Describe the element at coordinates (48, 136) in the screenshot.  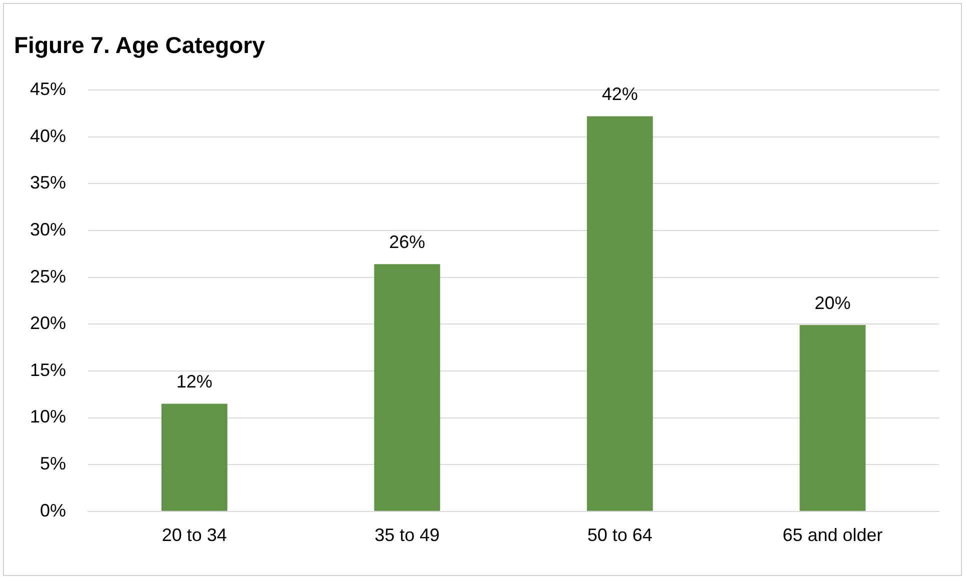
I see `y-tick-label: 40%` at that location.